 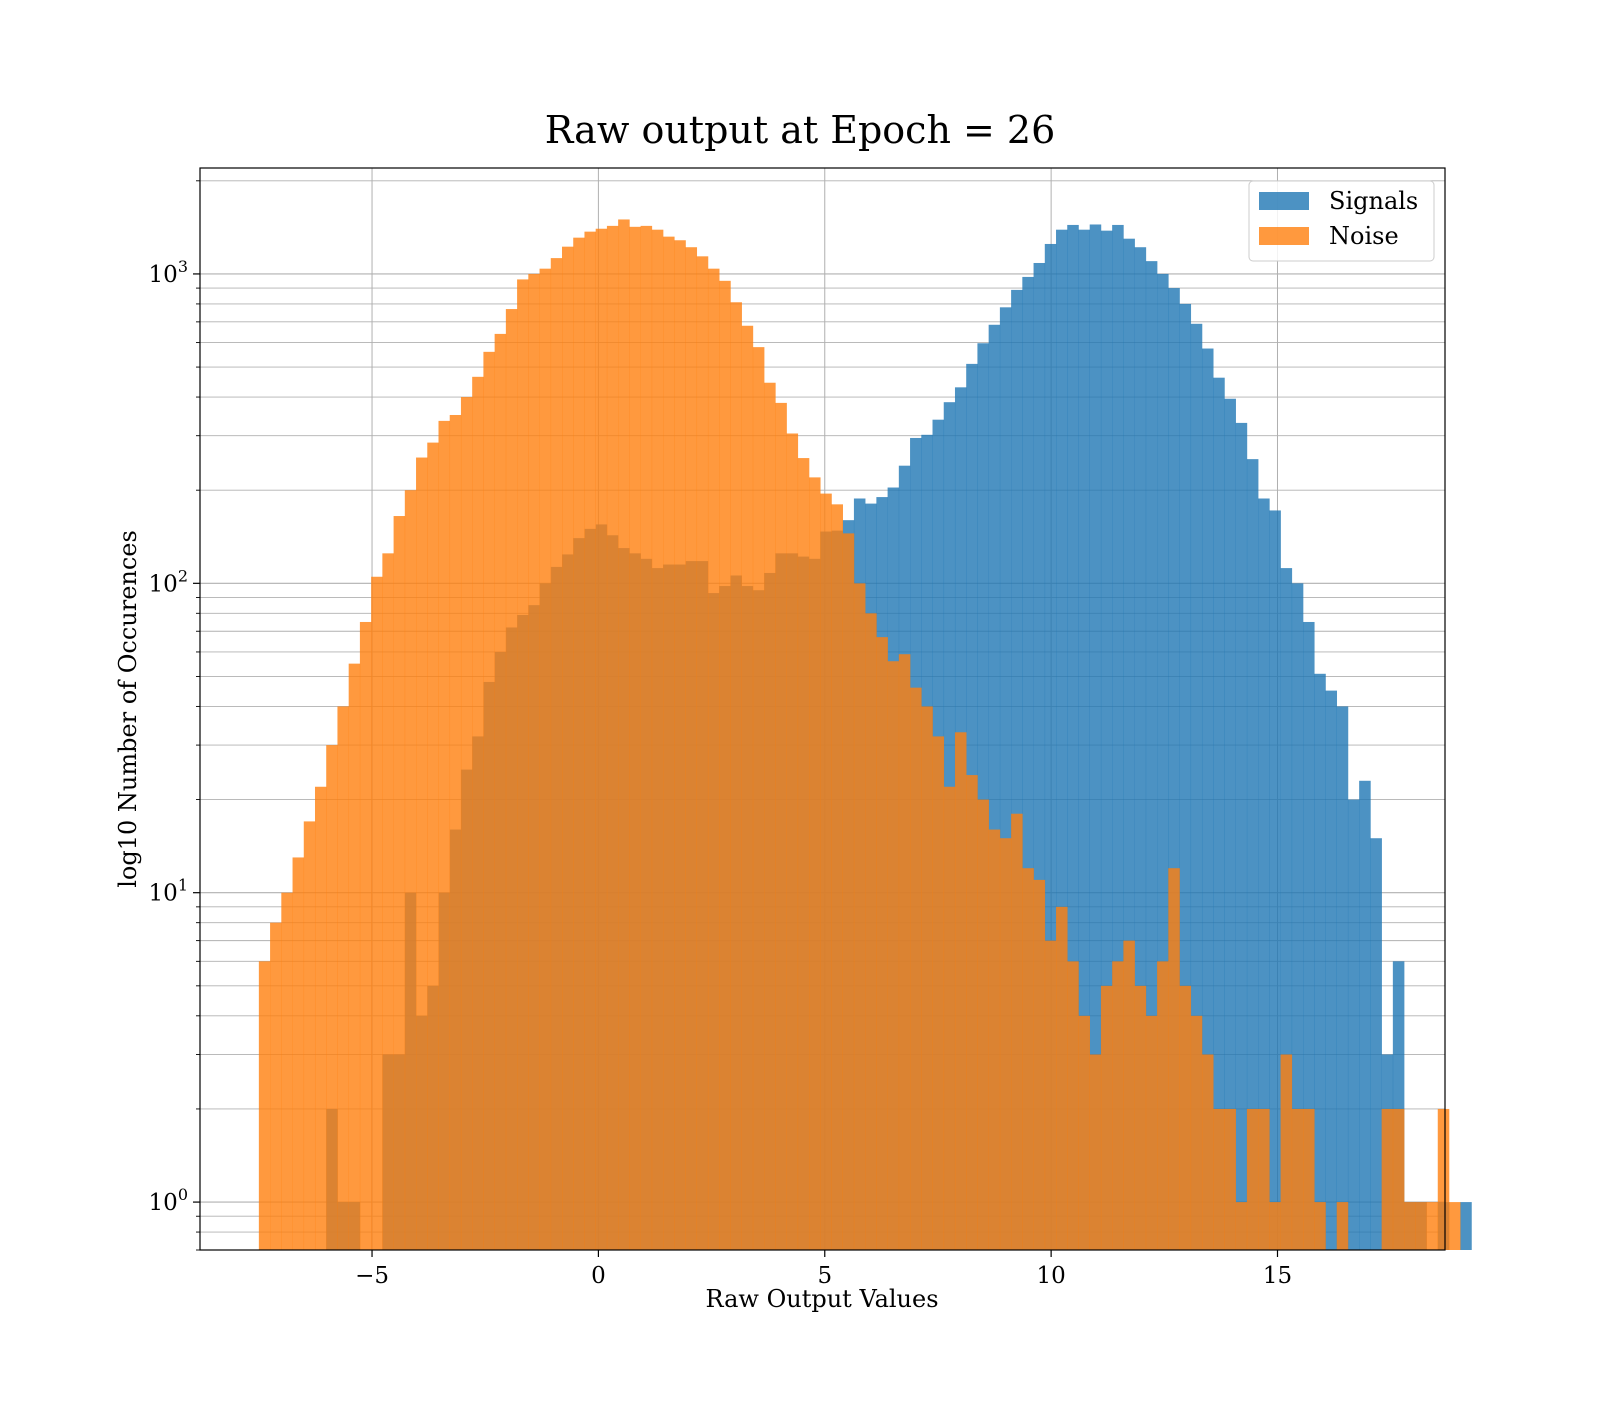 I want to click on y-tick-label: 10⁰, so click(x=168, y=1200).